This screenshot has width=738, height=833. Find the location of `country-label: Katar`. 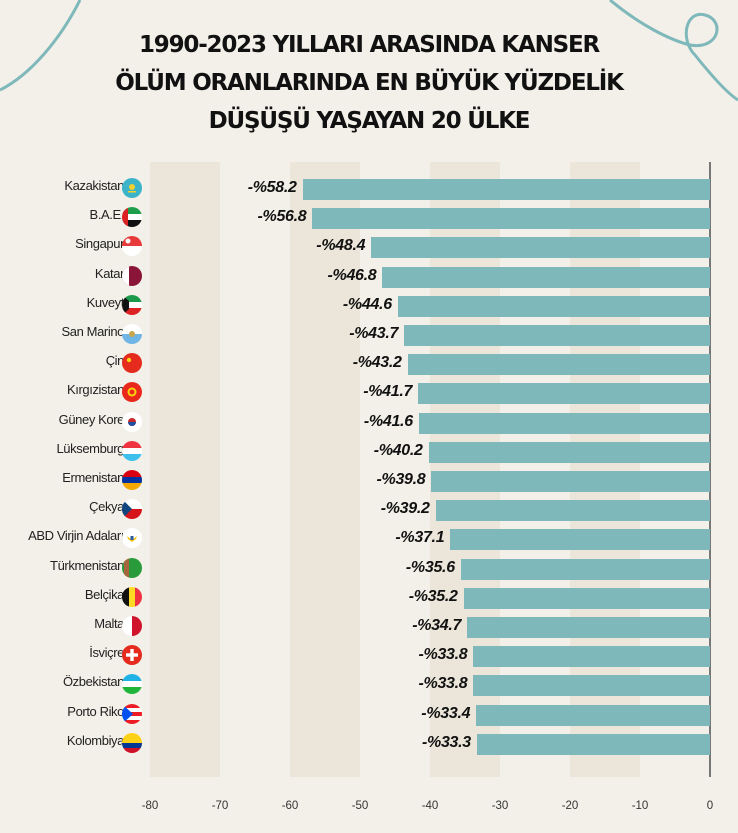

country-label: Katar is located at coordinates (109, 273).